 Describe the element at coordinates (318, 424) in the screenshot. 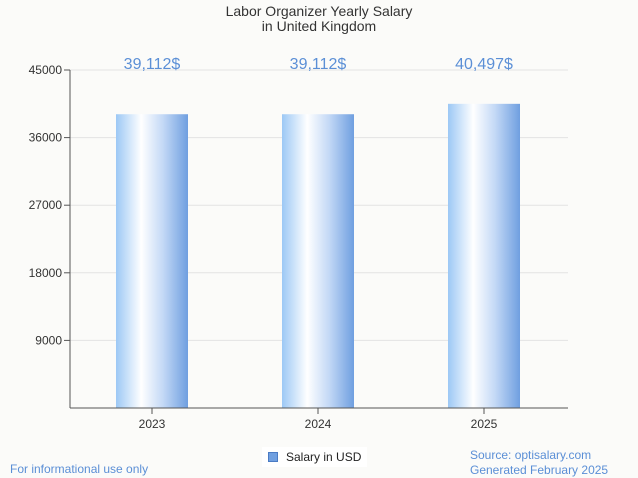

I see `x-tick-label: 2024` at that location.